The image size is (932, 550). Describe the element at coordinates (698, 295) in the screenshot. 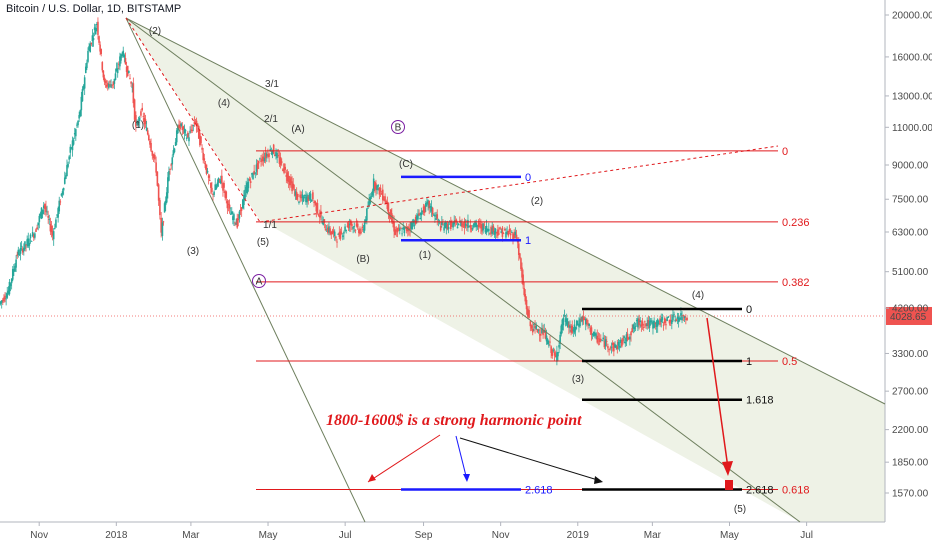

I see `wave-label: (4)` at that location.